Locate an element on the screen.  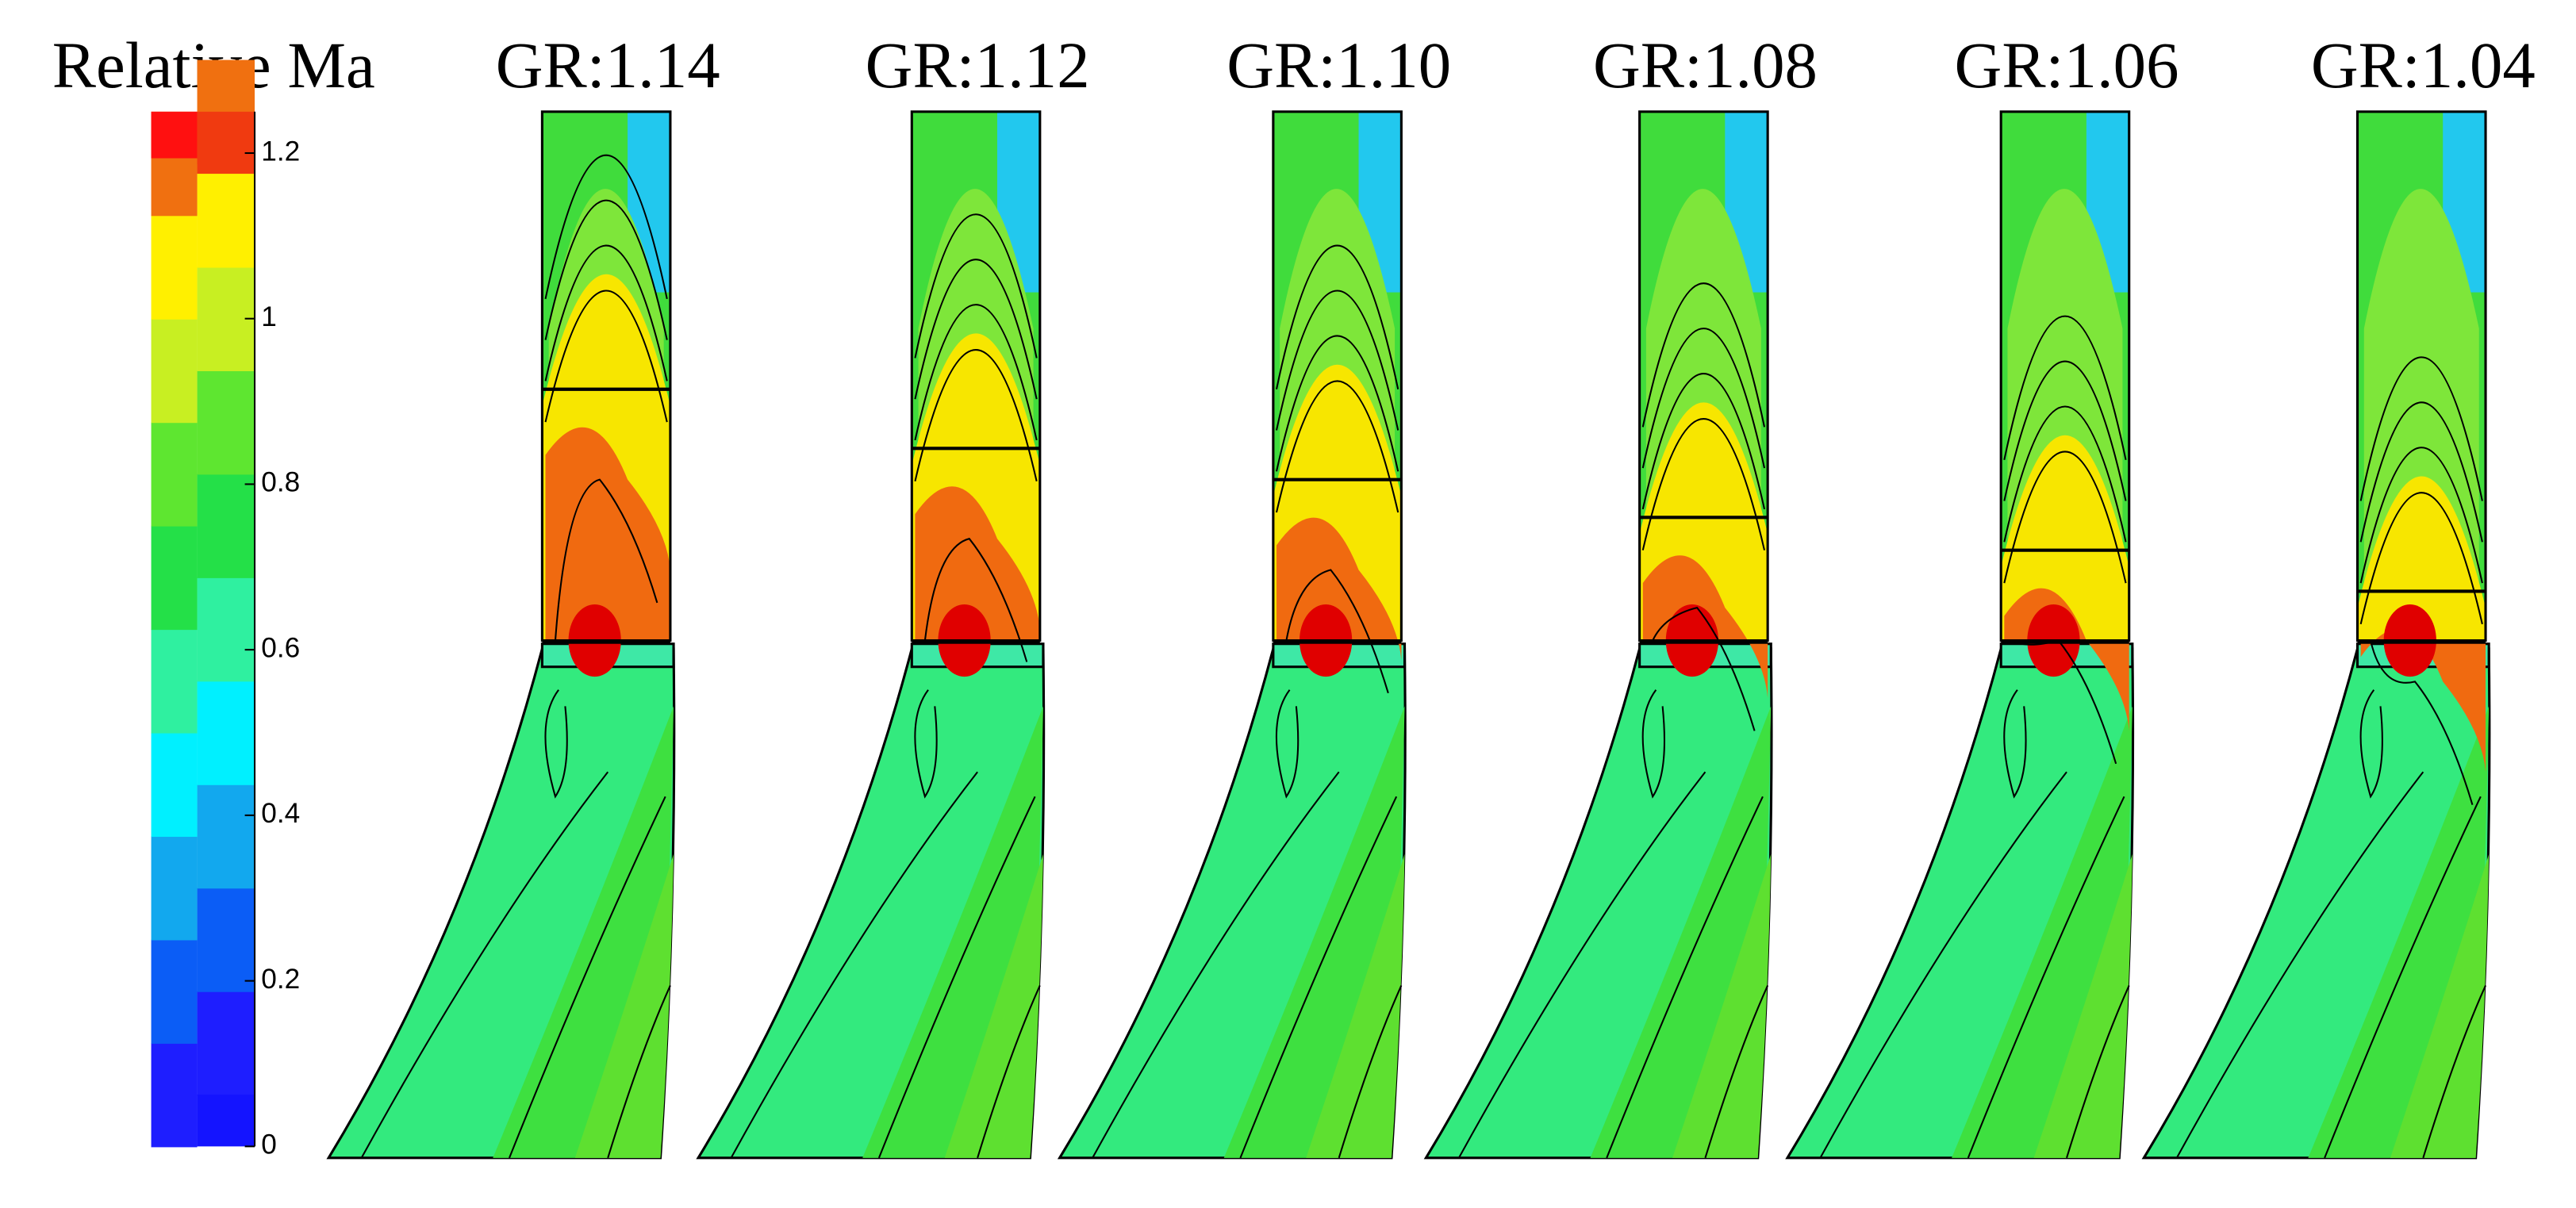
panel-title: GR:1.06 is located at coordinates (2067, 65).